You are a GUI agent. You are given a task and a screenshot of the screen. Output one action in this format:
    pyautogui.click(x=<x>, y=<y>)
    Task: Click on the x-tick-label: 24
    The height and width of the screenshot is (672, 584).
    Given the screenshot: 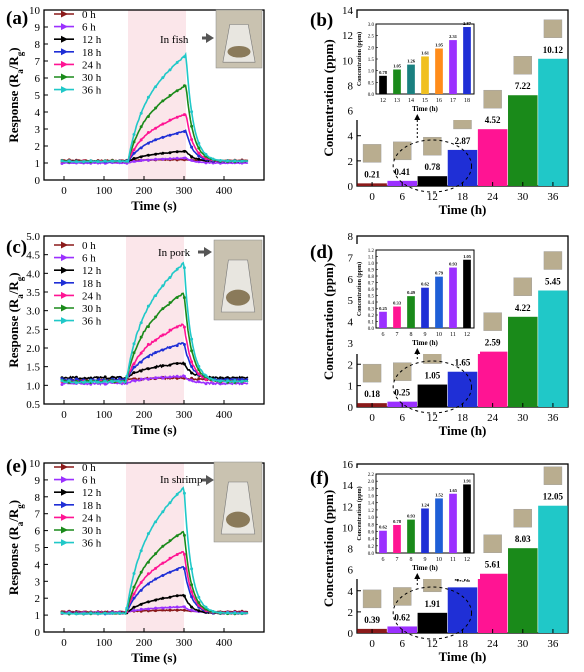 What is the action you would take?
    pyautogui.click(x=493, y=644)
    